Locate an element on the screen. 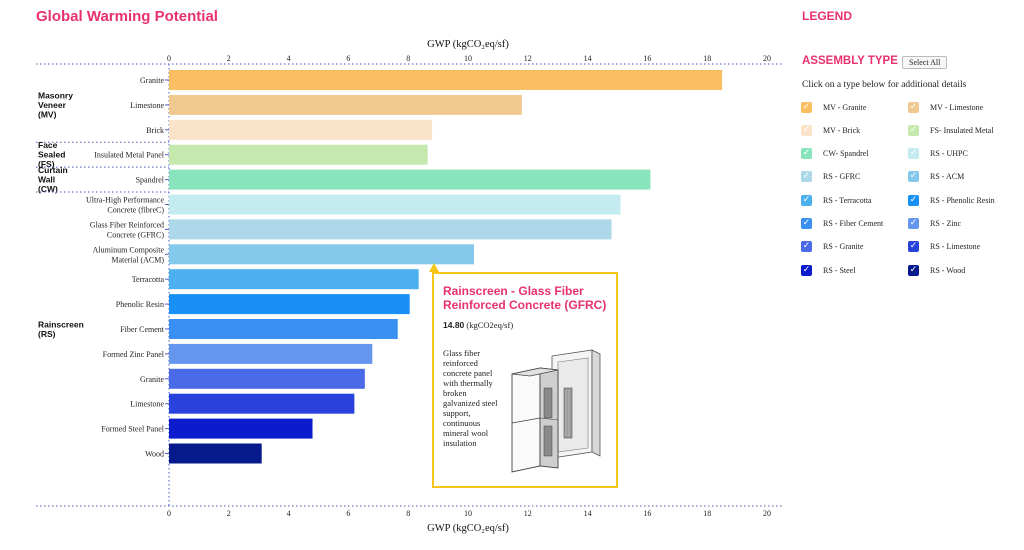  group-label: Rainscreen is located at coordinates (61, 324).